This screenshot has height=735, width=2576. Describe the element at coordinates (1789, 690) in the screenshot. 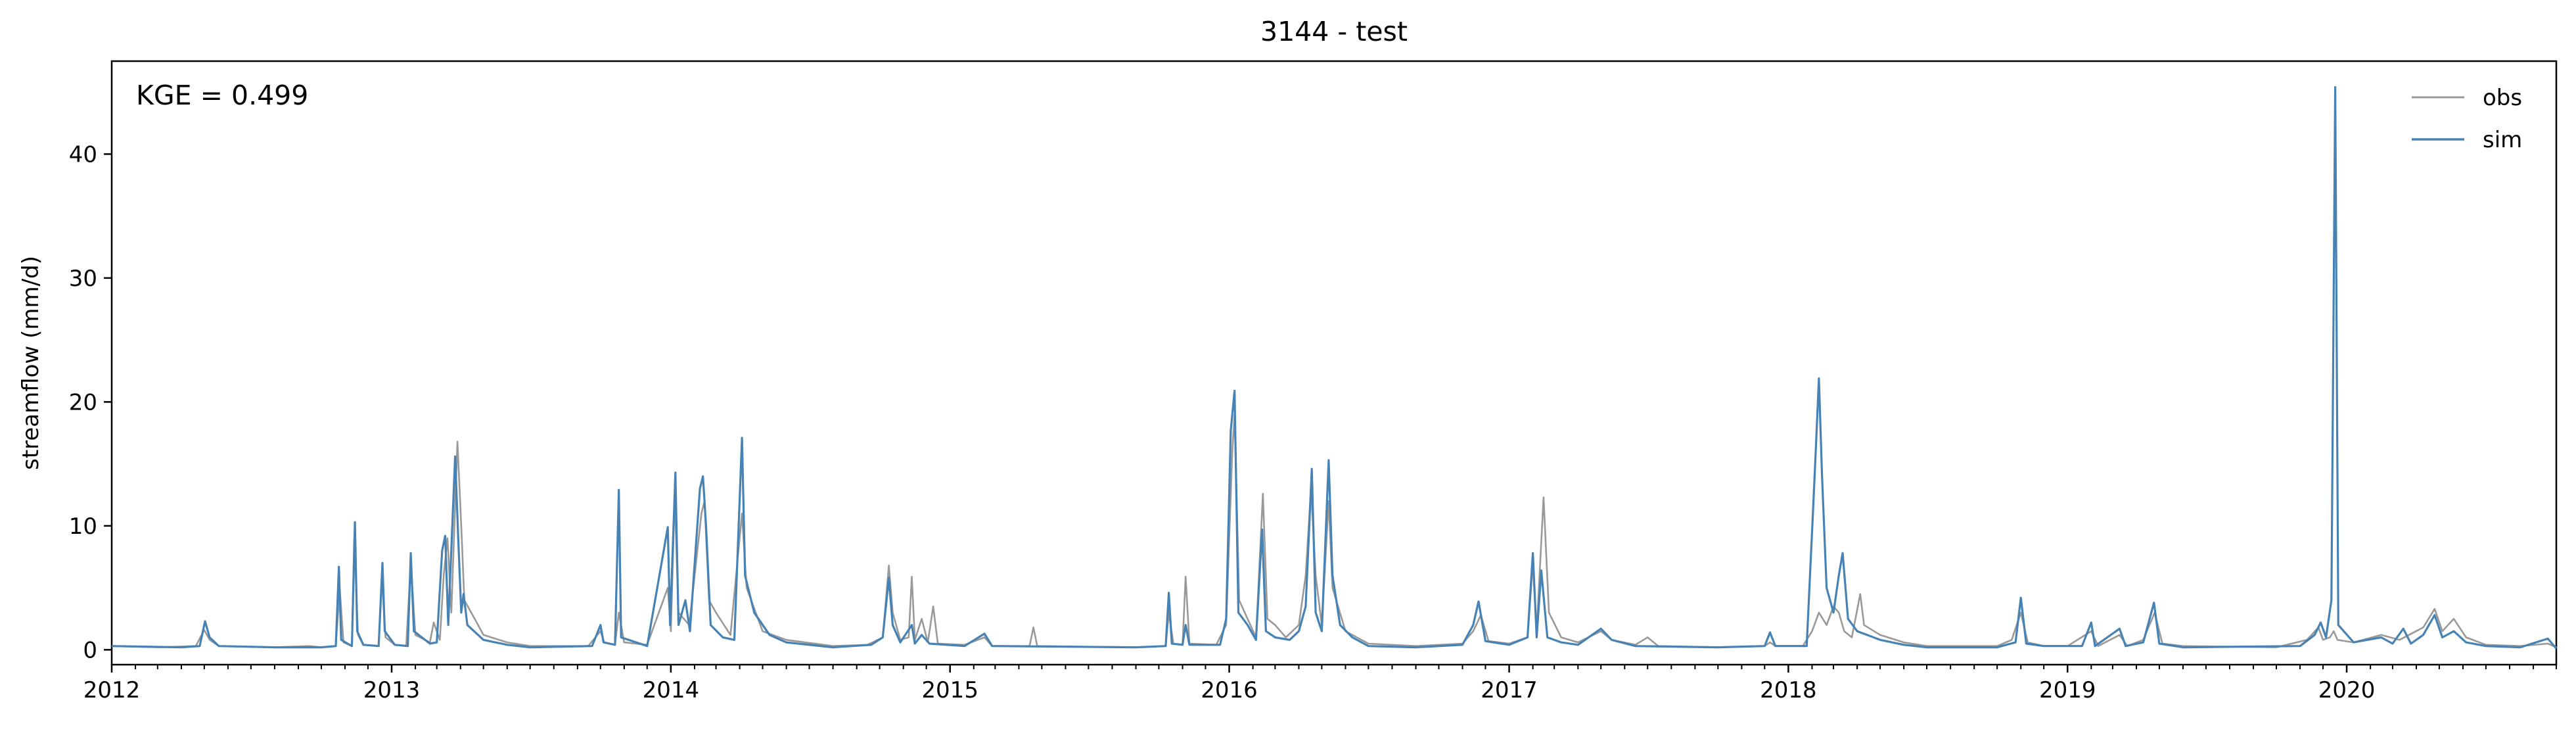

I see `x-tick-label: 2018` at that location.